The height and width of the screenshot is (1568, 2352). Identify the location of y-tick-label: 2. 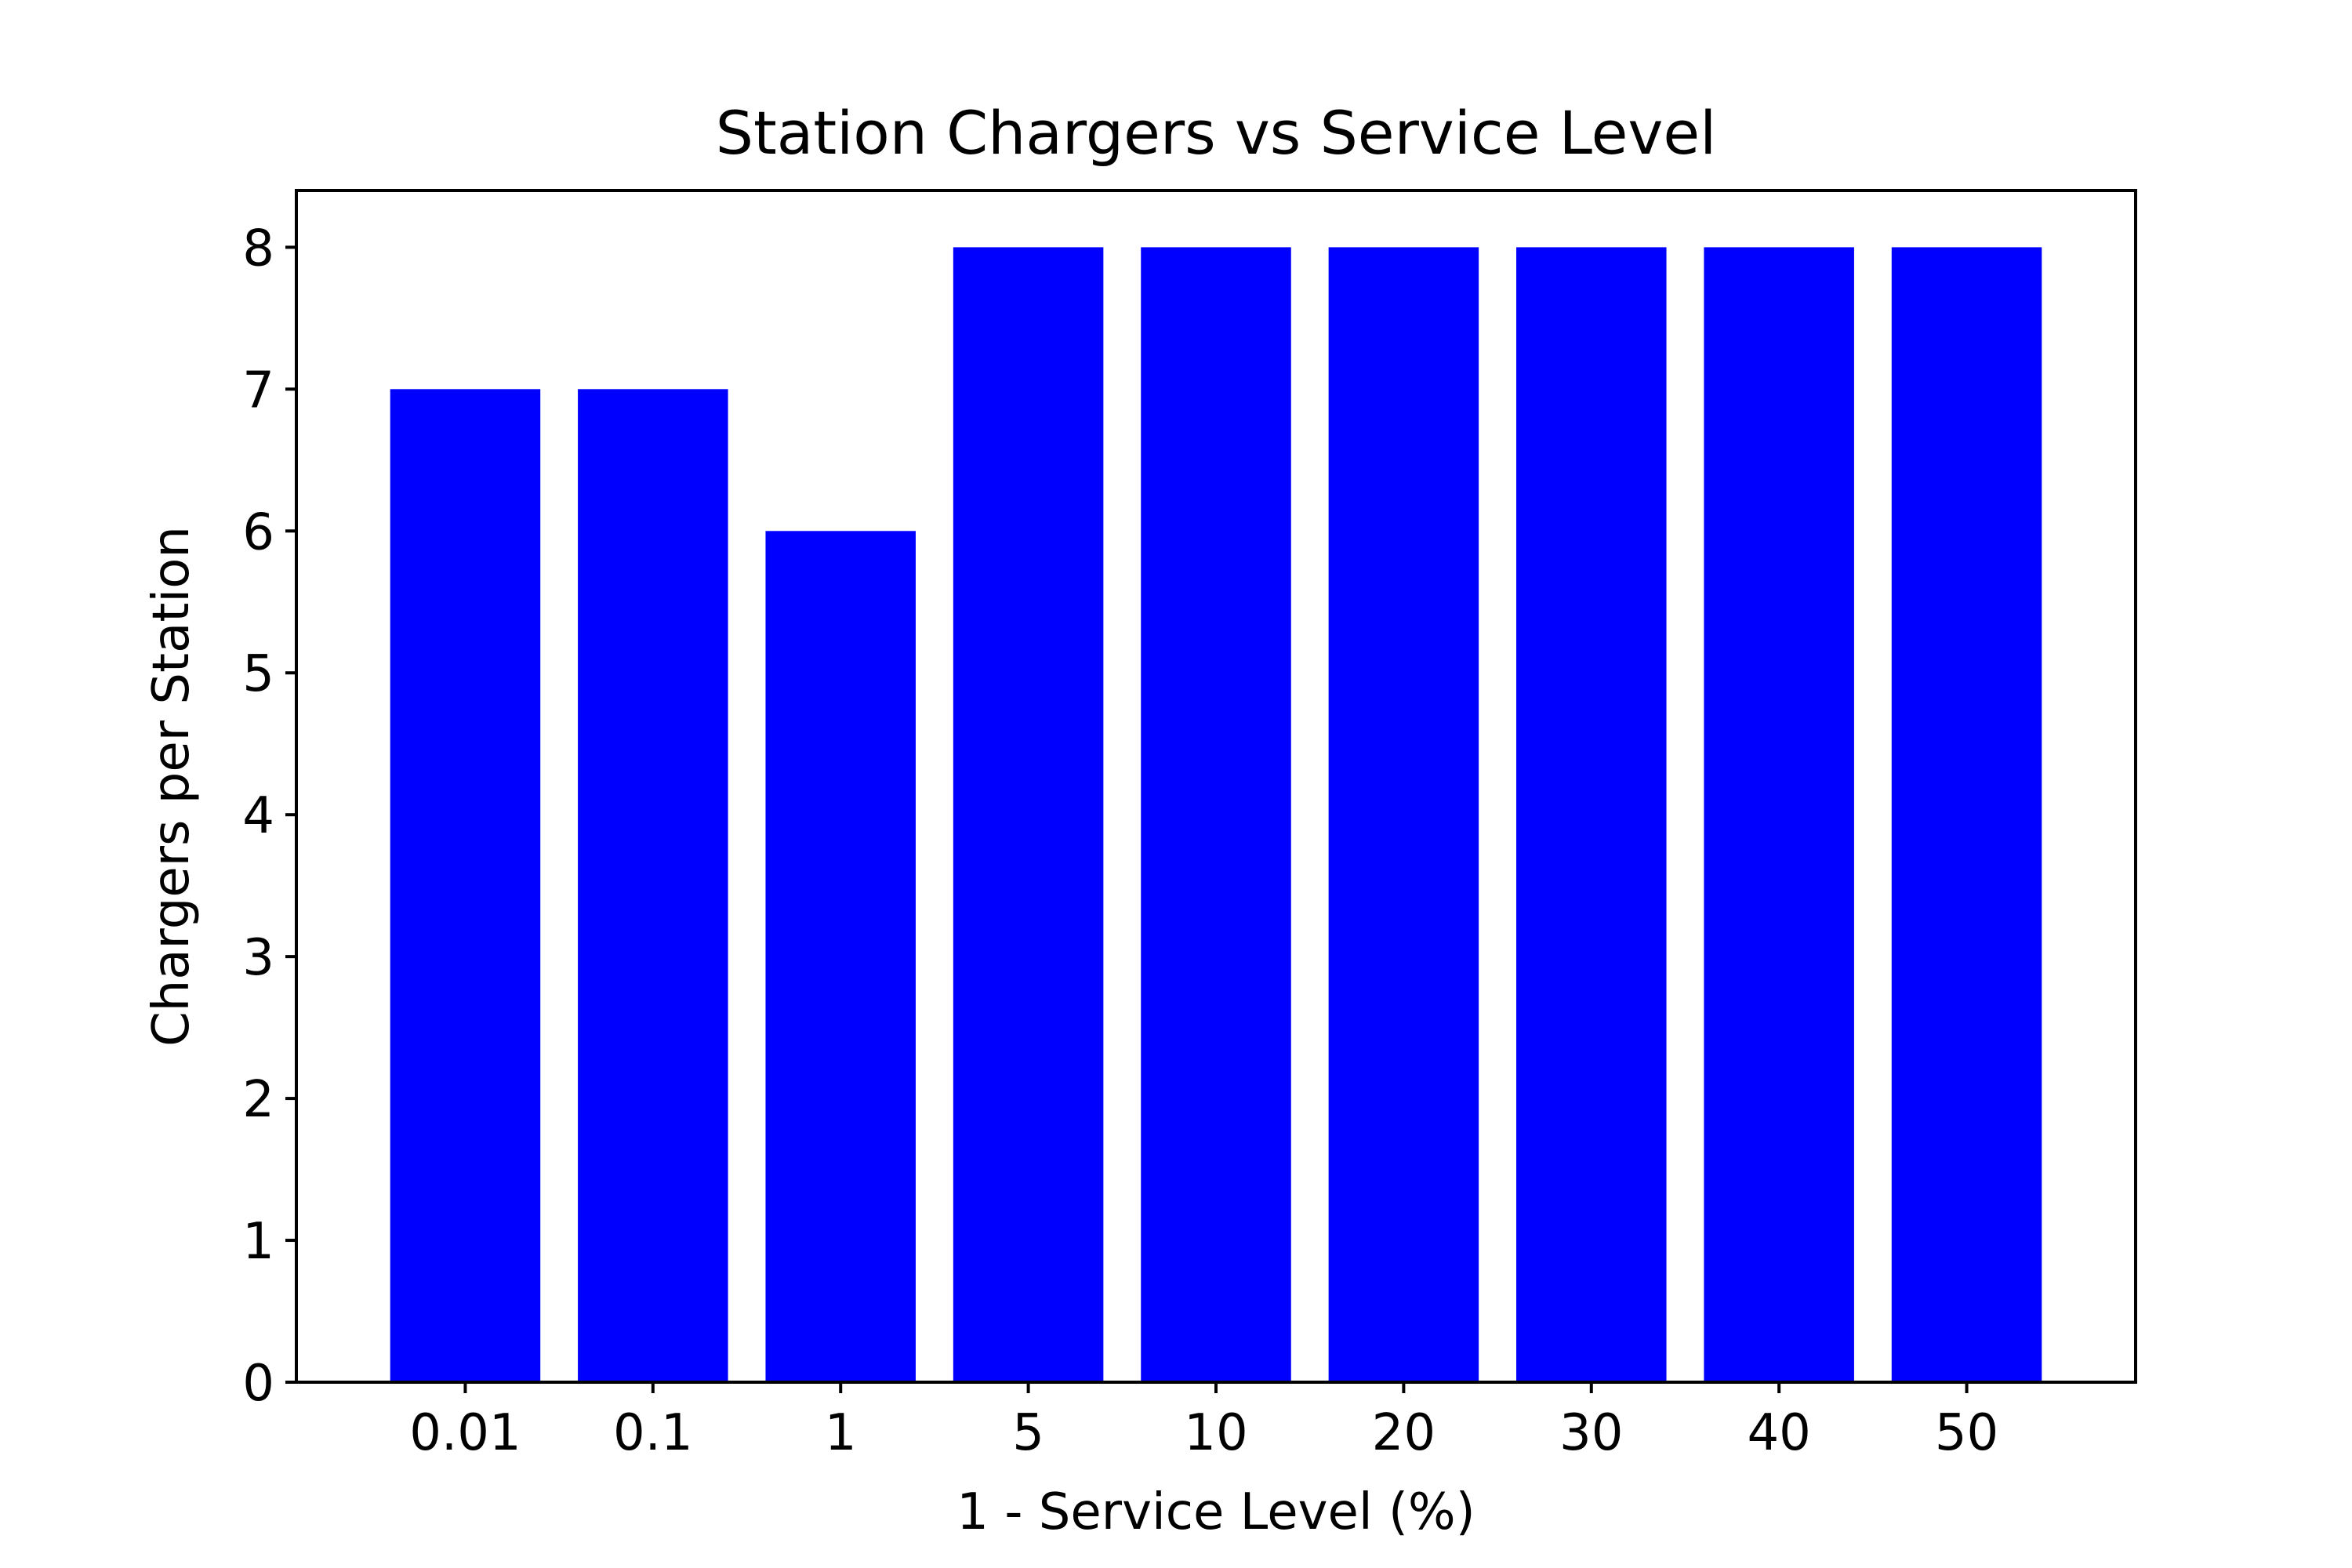
(258, 1100).